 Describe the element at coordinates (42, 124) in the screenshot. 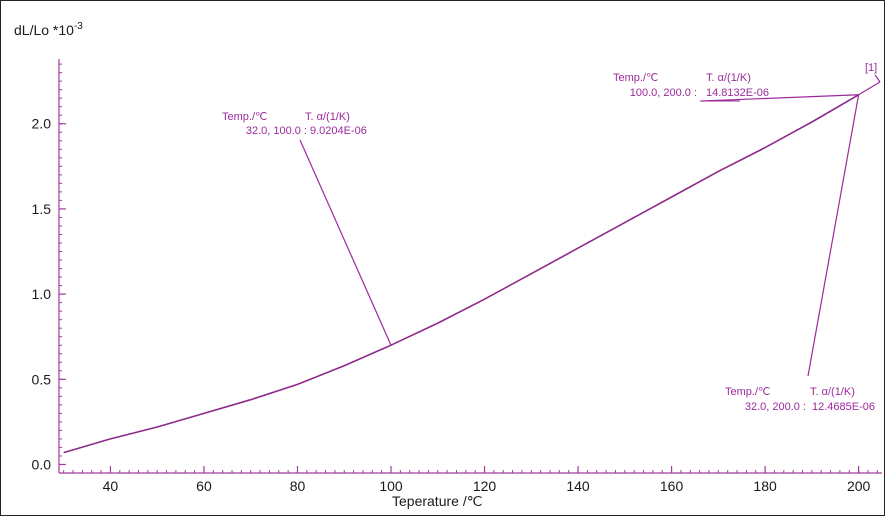

I see `y-tick-label: 2.0` at that location.